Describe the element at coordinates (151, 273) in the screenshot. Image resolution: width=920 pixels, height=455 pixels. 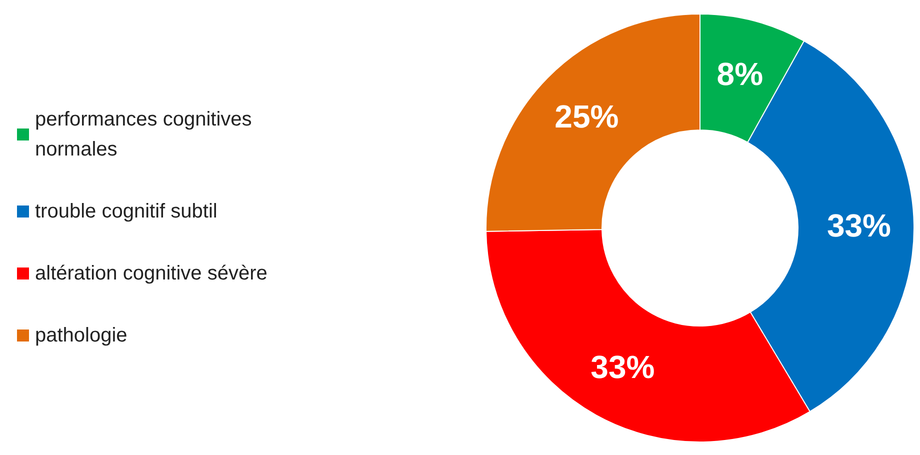
I see `legend-label: altération cognitive sévère` at that location.